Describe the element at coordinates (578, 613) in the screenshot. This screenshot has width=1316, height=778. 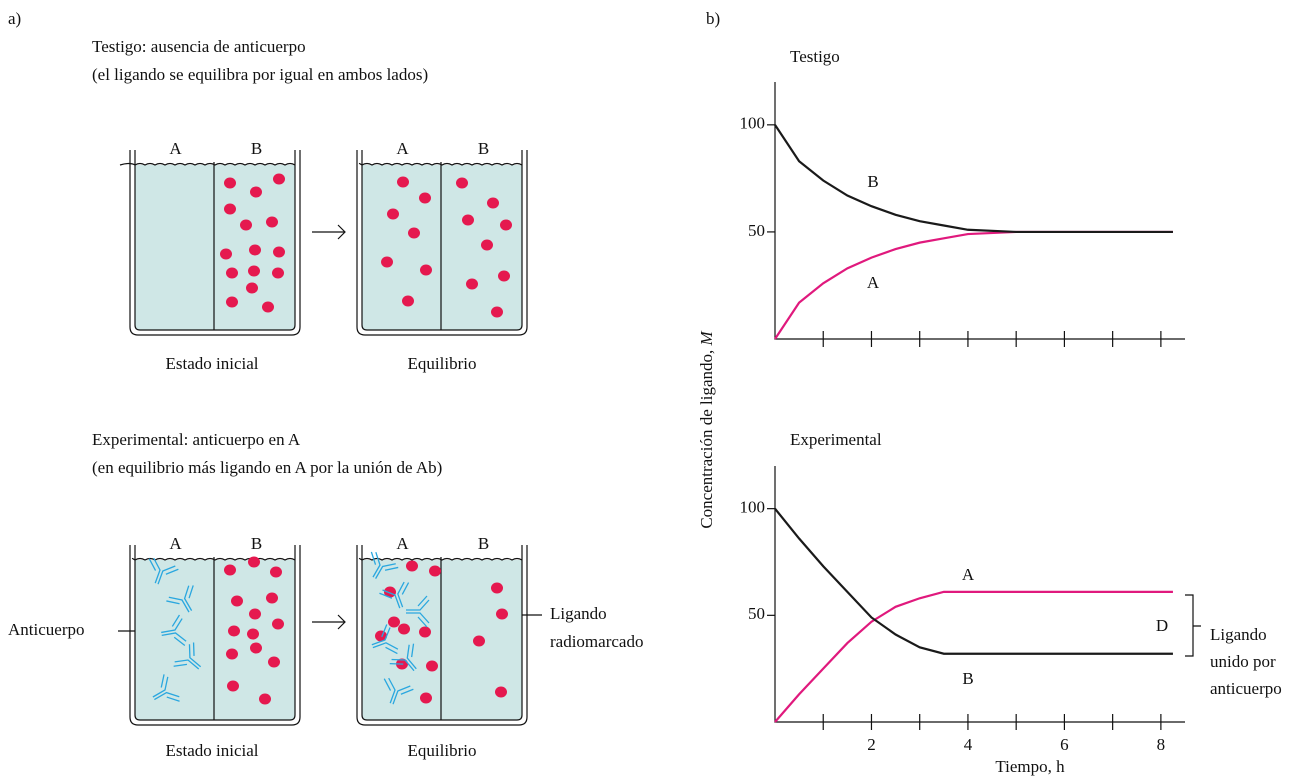
I see `ligand-label: Ligando` at that location.